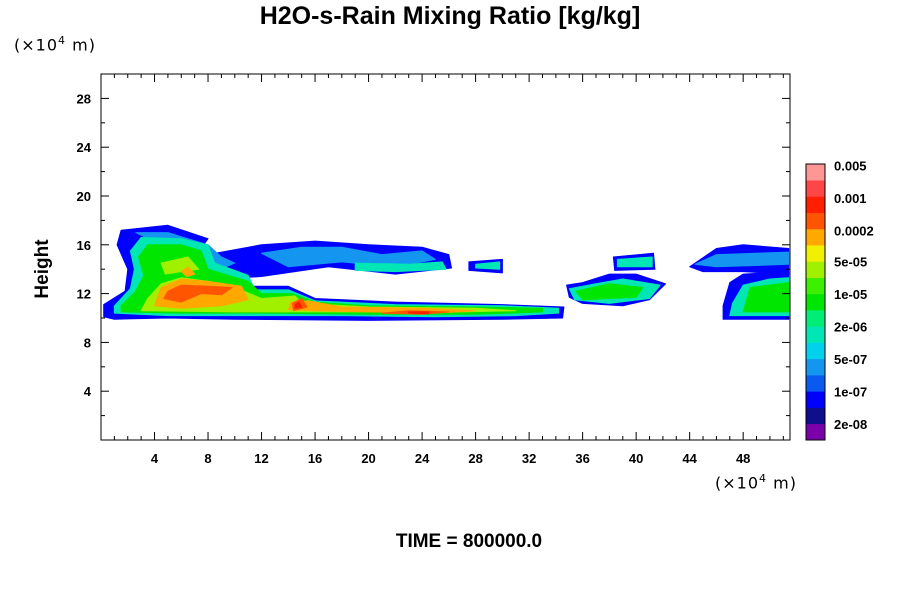  I want to click on colorbar-label: 1e-07, so click(850, 391).